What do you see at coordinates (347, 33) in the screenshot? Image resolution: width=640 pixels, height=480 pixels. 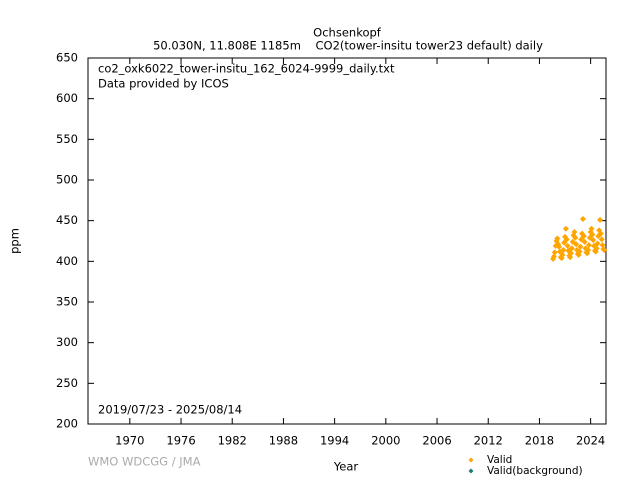 I see `chart-title: Ochsenkopf` at bounding box center [347, 33].